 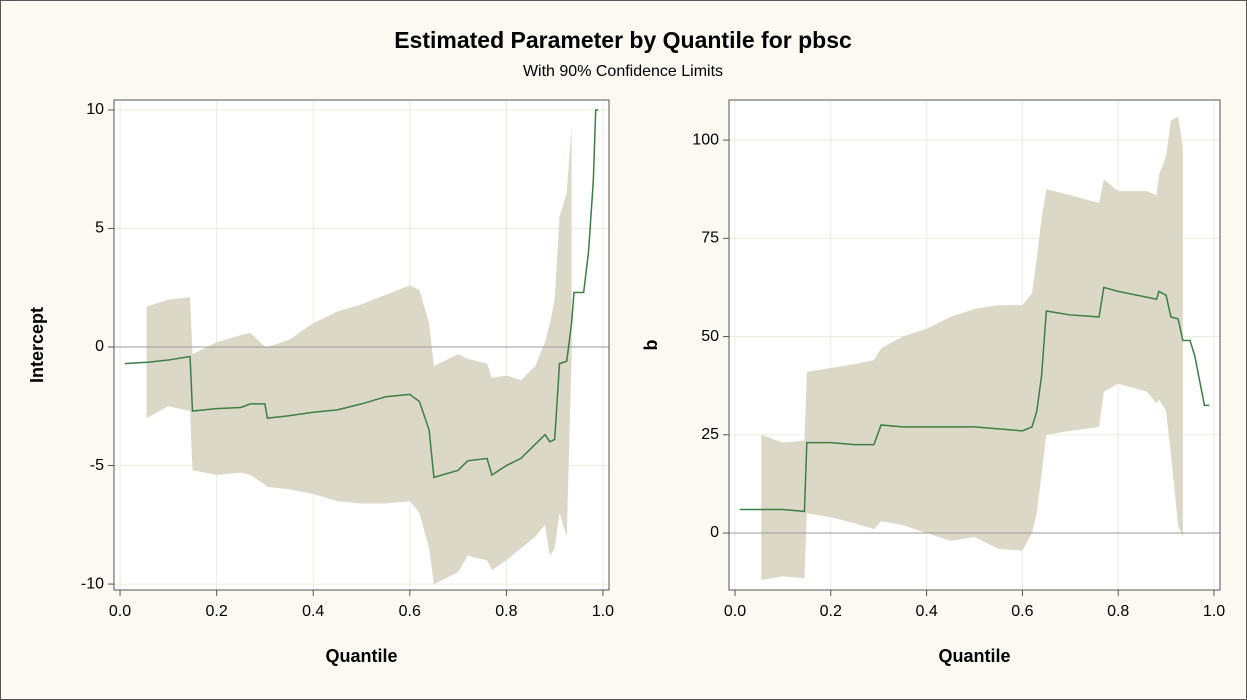 What do you see at coordinates (95, 109) in the screenshot?
I see `y-tick-label: 10` at bounding box center [95, 109].